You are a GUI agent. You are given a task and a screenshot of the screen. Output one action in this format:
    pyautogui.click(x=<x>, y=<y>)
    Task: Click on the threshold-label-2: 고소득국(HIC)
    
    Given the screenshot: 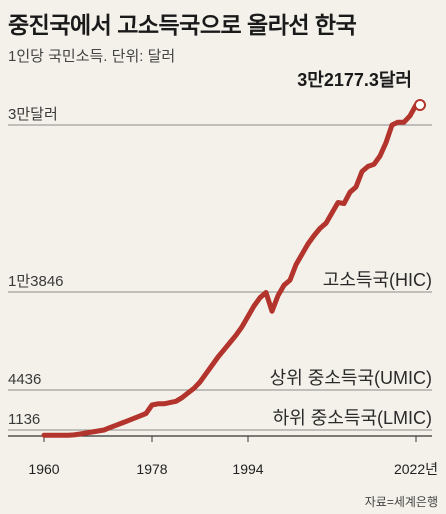 What is the action you would take?
    pyautogui.click(x=377, y=280)
    